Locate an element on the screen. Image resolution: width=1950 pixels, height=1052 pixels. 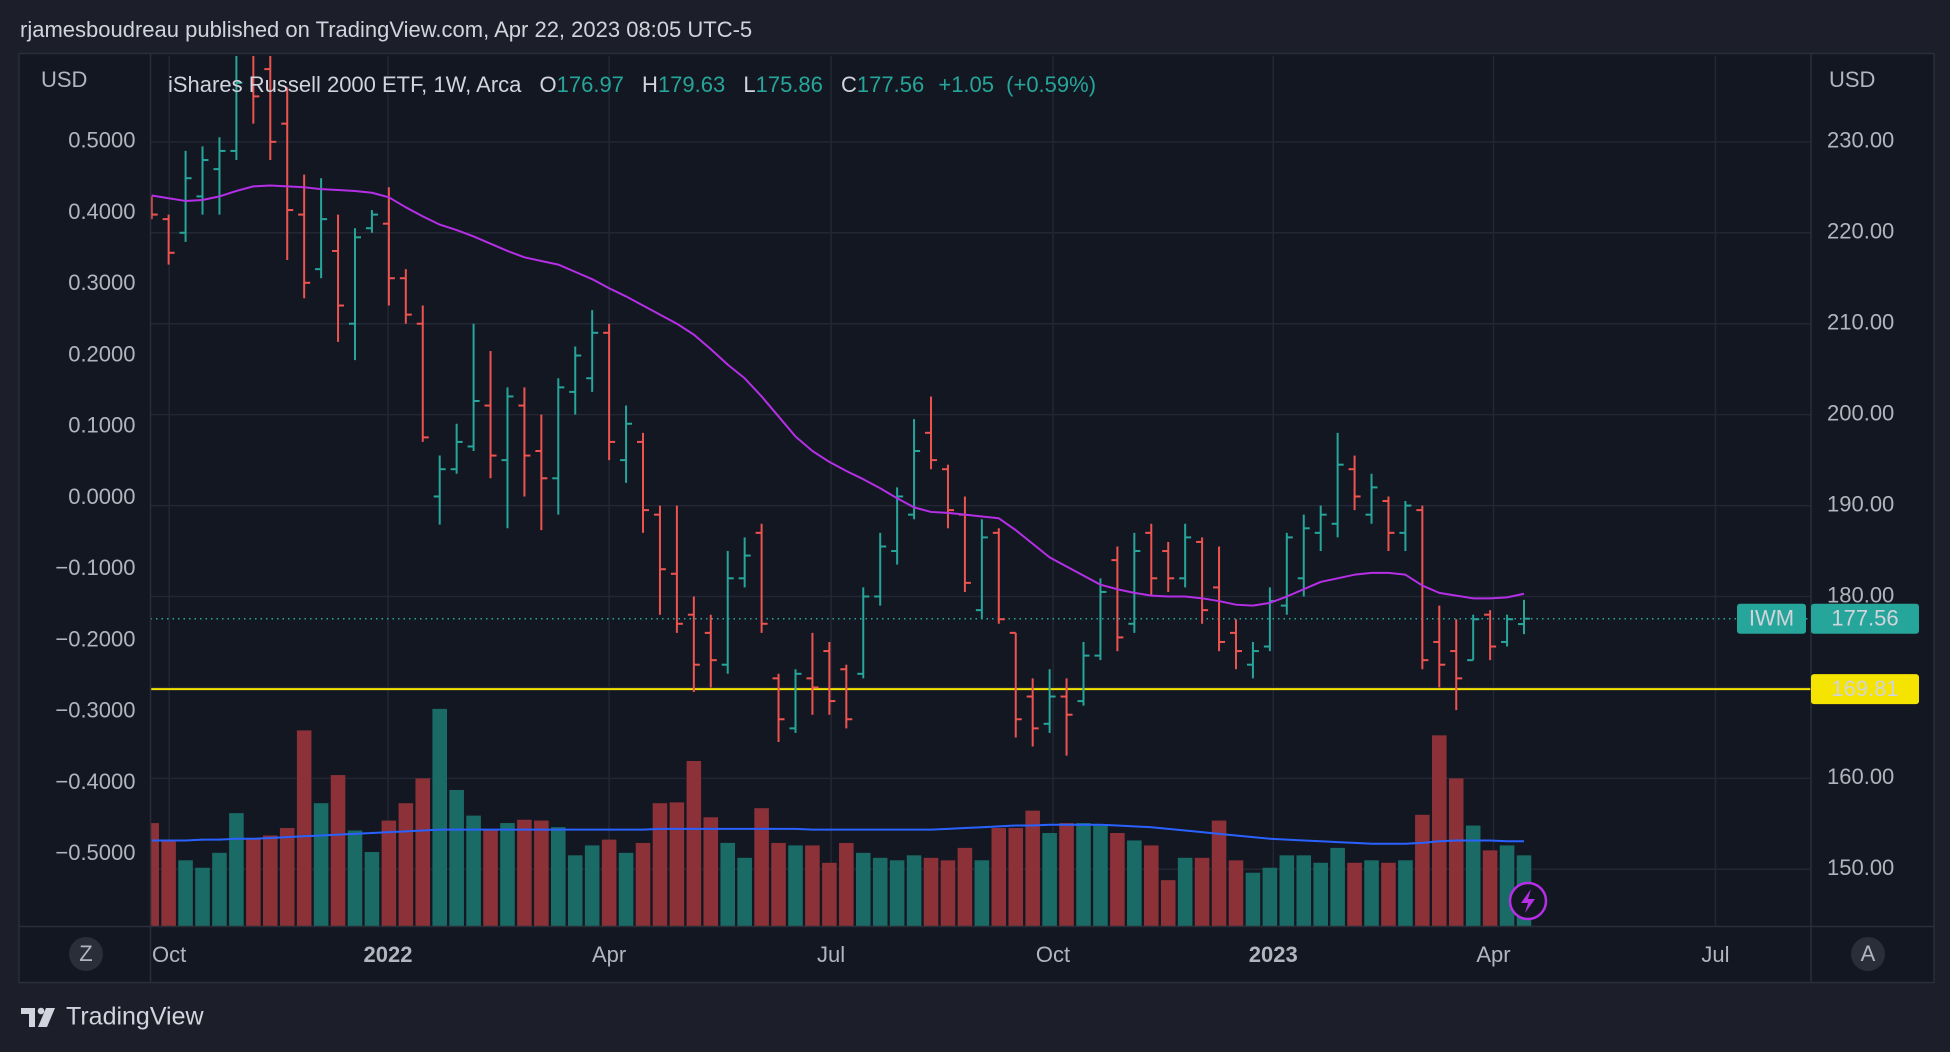
level-tag: 169.81 is located at coordinates (1864, 688).